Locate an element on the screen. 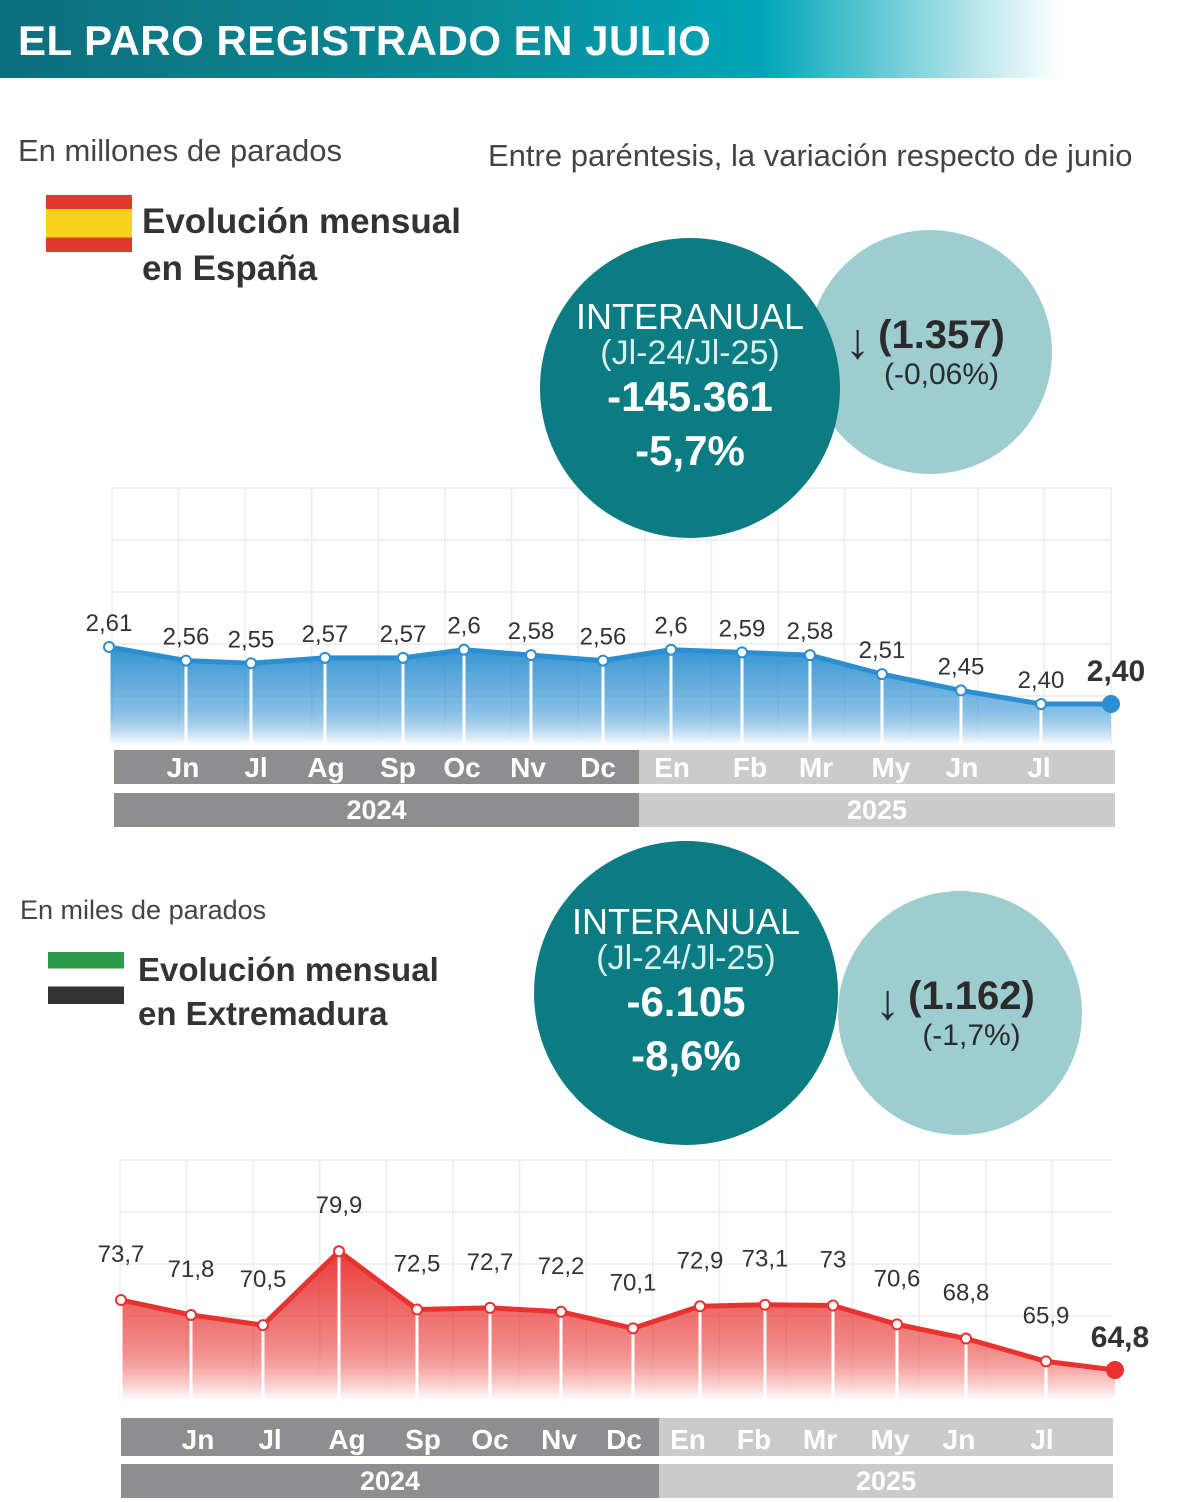 Image resolution: width=1200 pixels, height=1502 pixels. data-label: 79,9 is located at coordinates (339, 1205).